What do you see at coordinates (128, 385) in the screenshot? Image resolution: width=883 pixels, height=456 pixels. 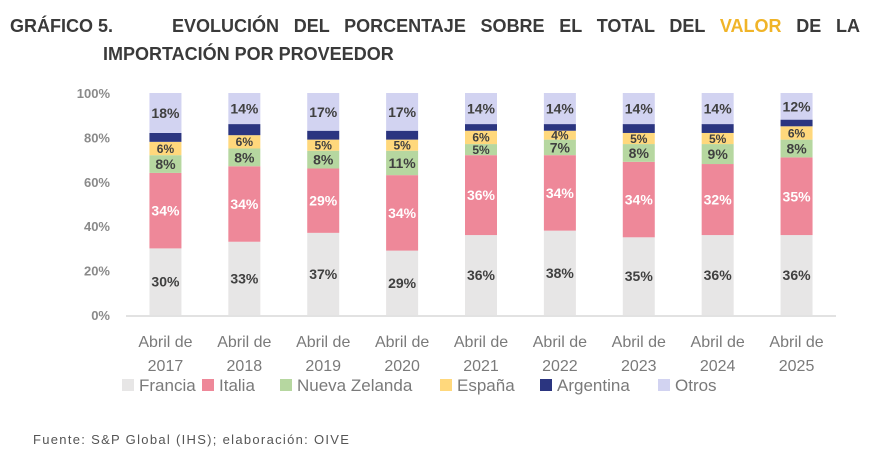 I see `legend-swatch-francia` at bounding box center [128, 385].